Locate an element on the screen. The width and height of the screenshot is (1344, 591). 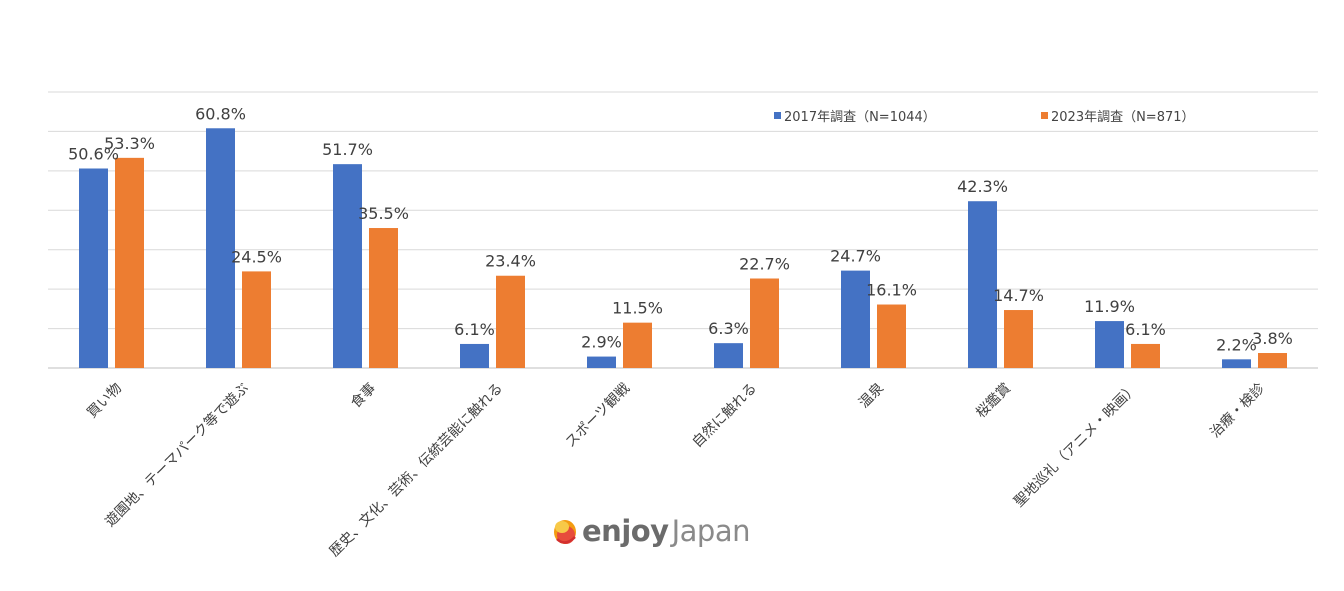
legend-swatch-2023 is located at coordinates (1044, 115).